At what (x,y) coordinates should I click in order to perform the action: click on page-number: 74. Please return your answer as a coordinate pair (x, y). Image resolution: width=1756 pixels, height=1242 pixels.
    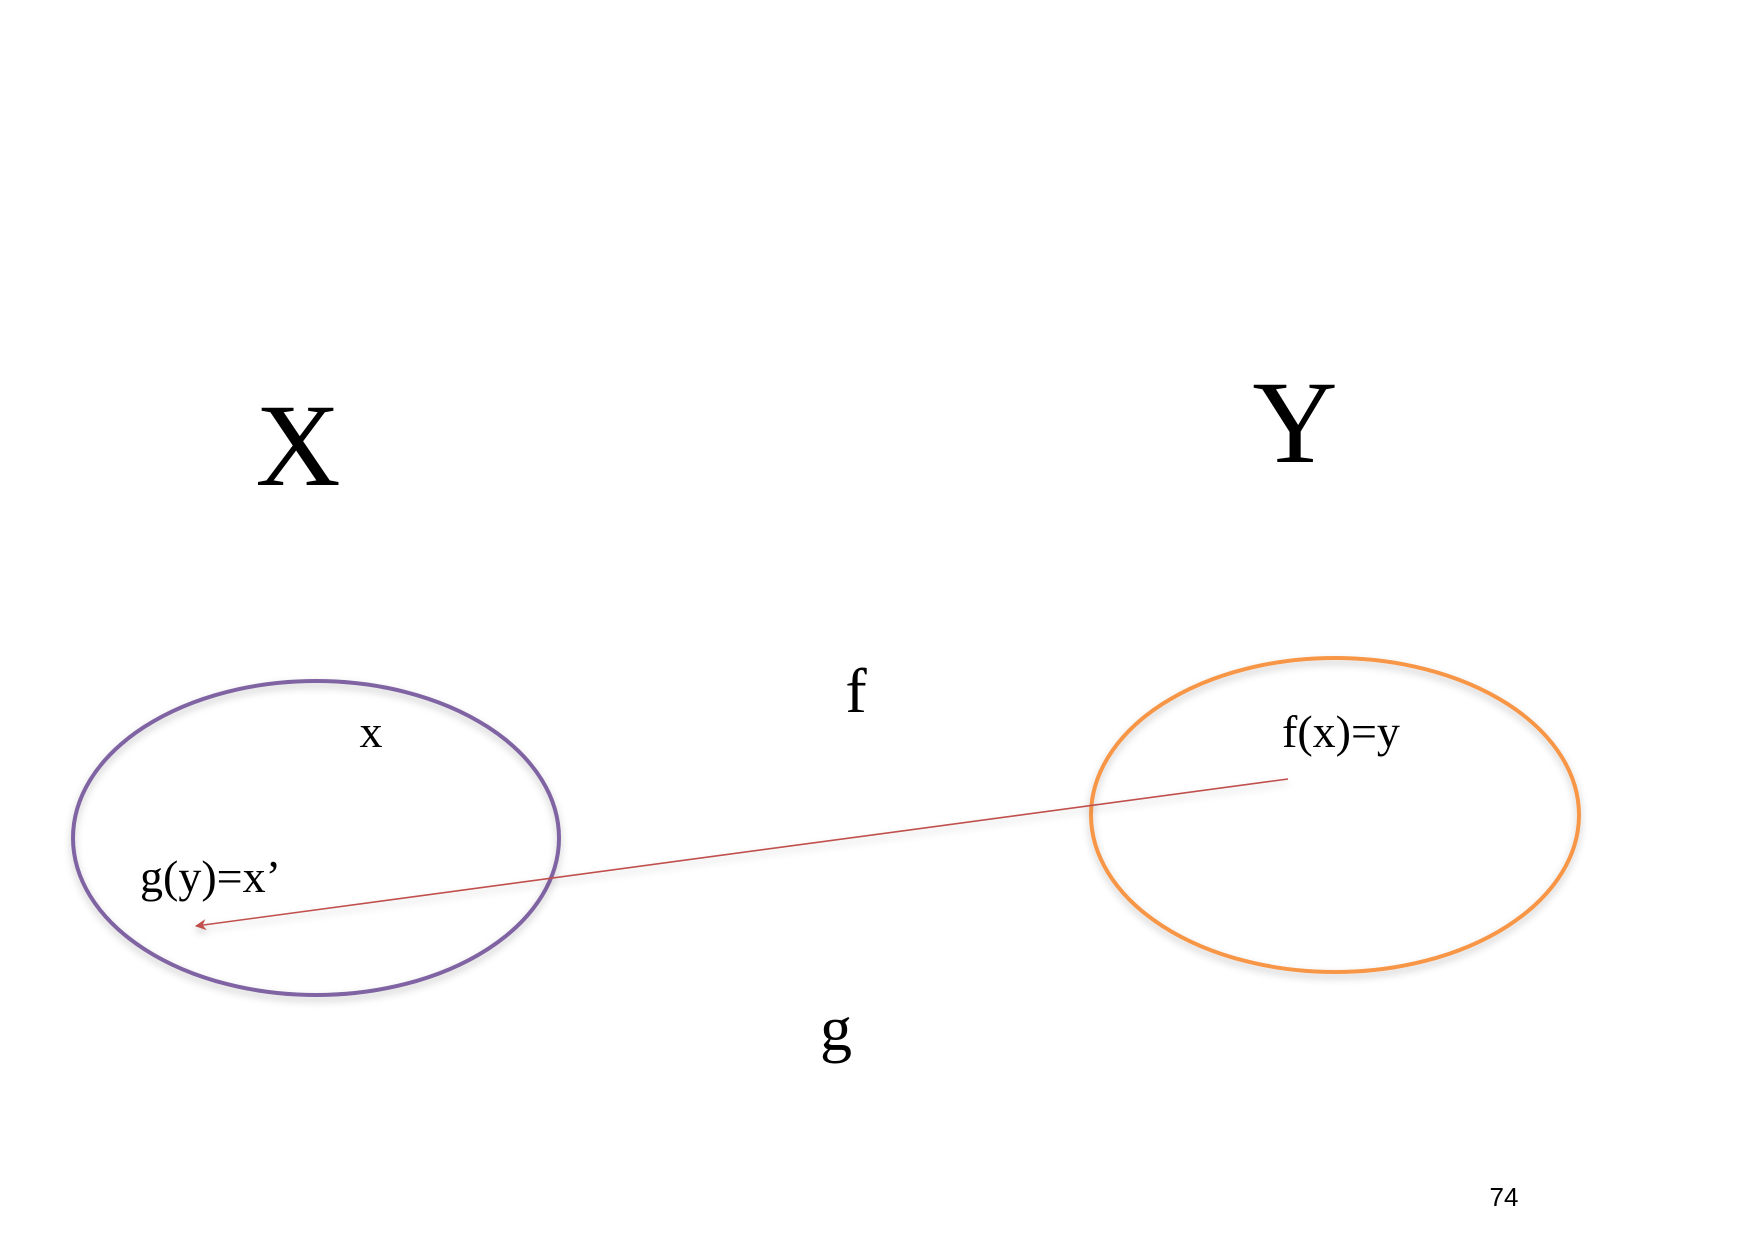
    Looking at the image, I should click on (1504, 1197).